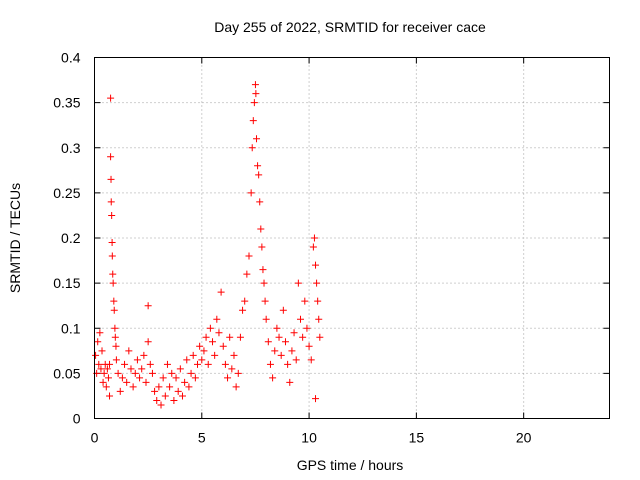  I want to click on x-tick-label: 5, so click(202, 438).